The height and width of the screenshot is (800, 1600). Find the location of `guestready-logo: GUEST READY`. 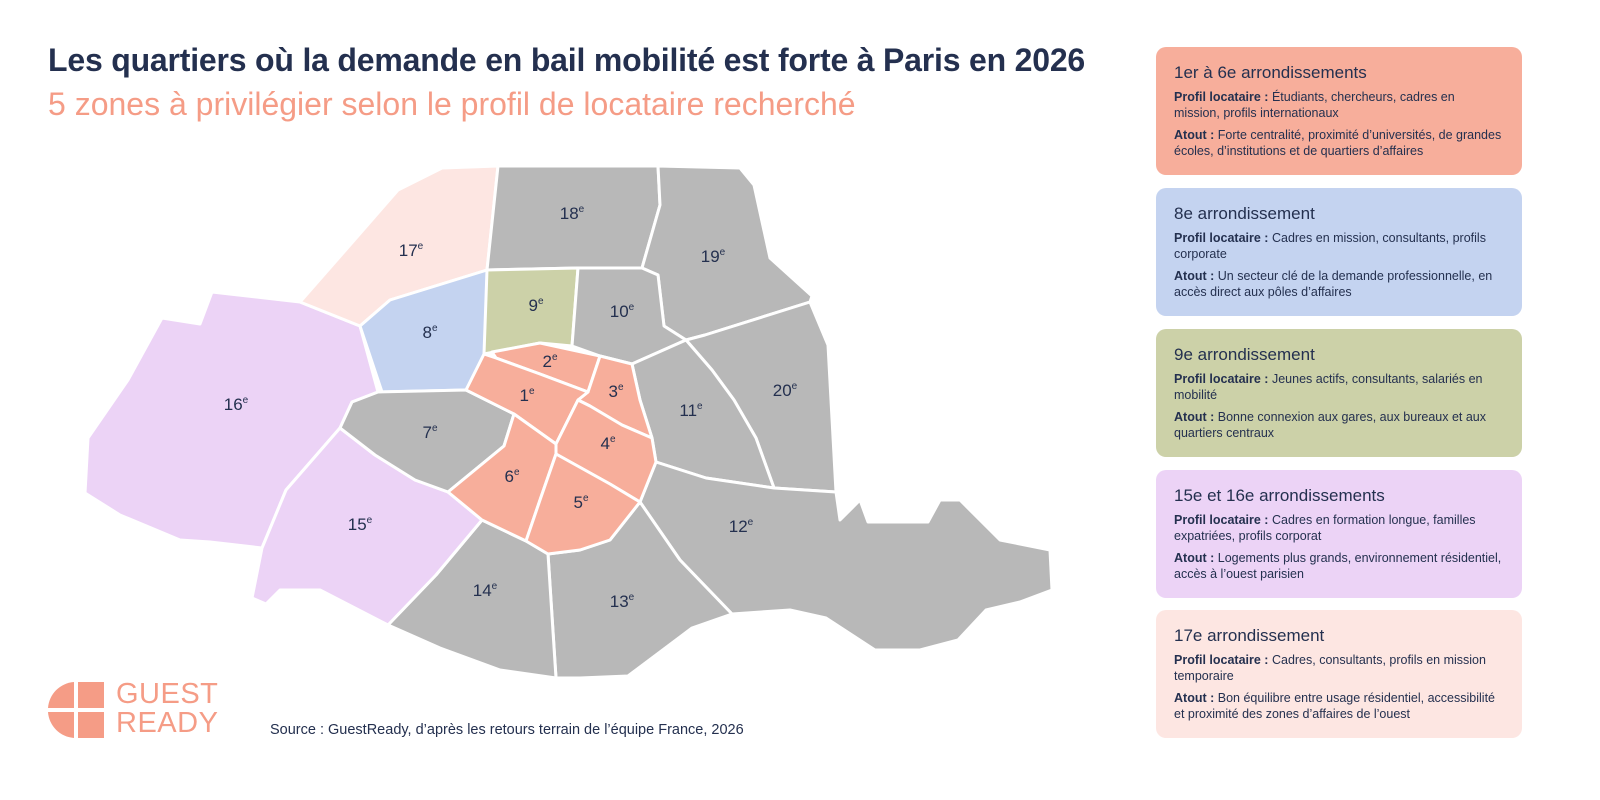

guestready-logo: GUEST READY is located at coordinates (141, 710).